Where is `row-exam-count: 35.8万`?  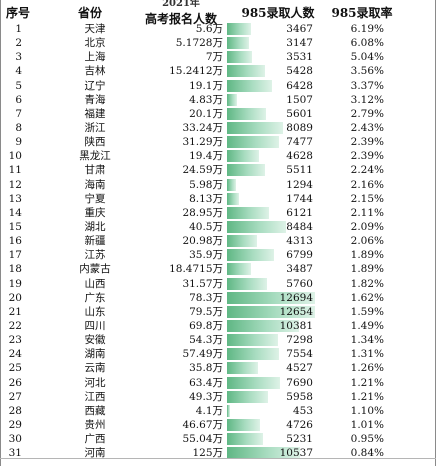 row-exam-count: 35.8万 is located at coordinates (206, 368).